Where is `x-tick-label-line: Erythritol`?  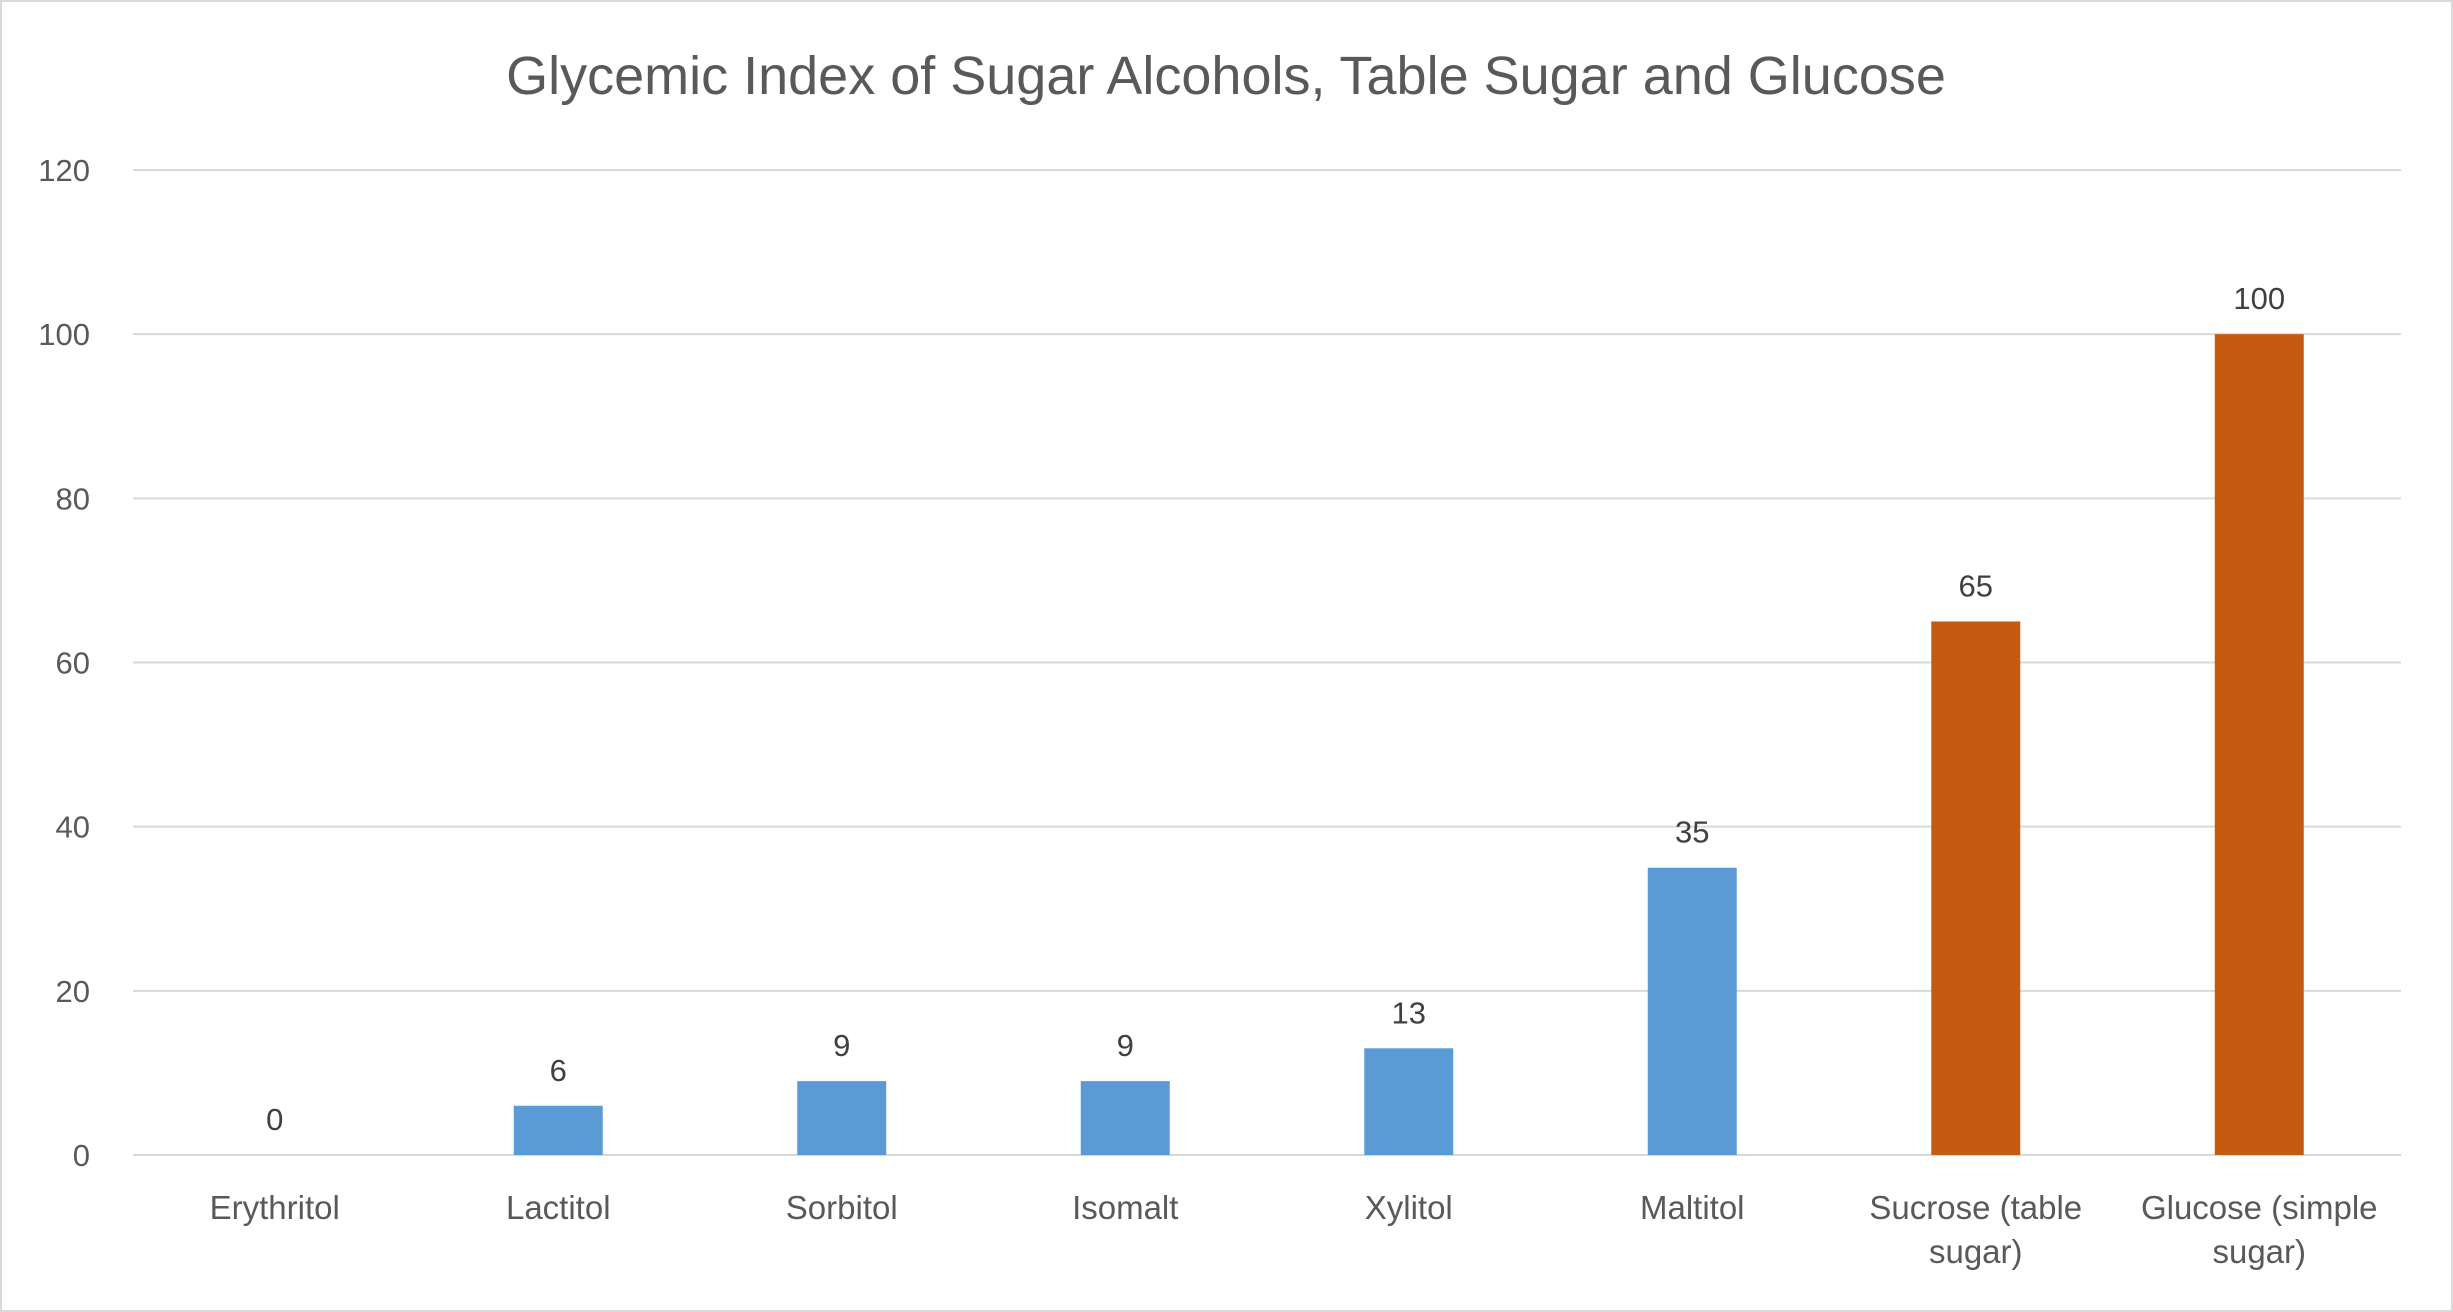 x-tick-label-line: Erythritol is located at coordinates (275, 1207).